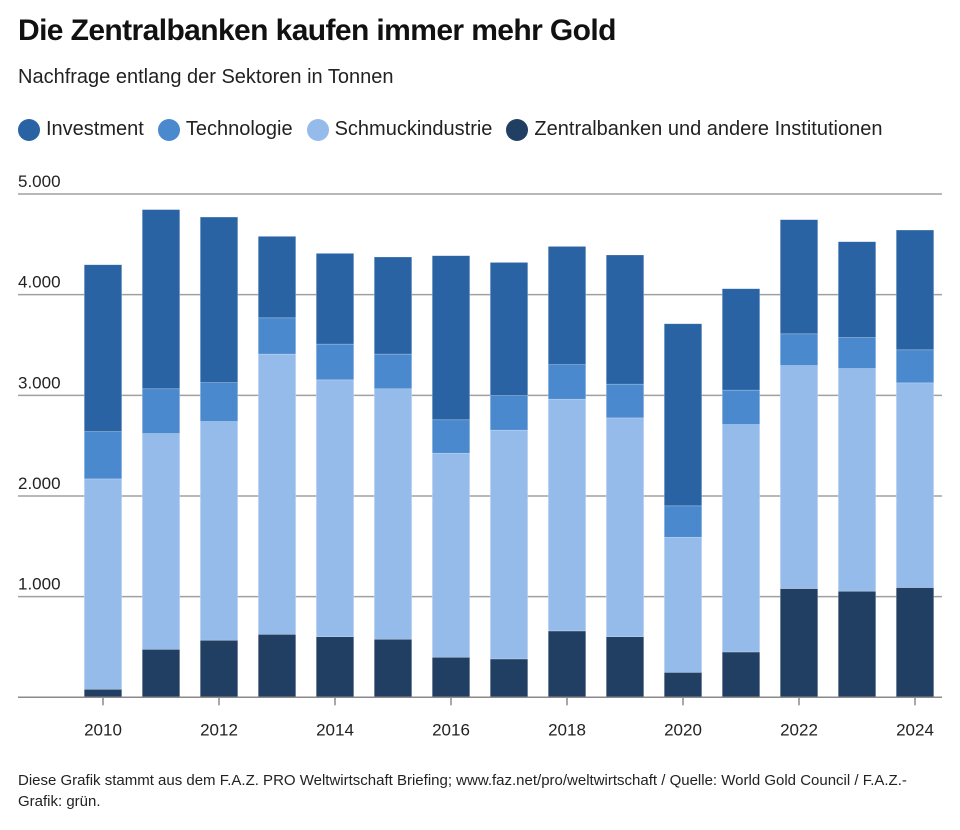  I want to click on bar-group-2020, so click(683, 510).